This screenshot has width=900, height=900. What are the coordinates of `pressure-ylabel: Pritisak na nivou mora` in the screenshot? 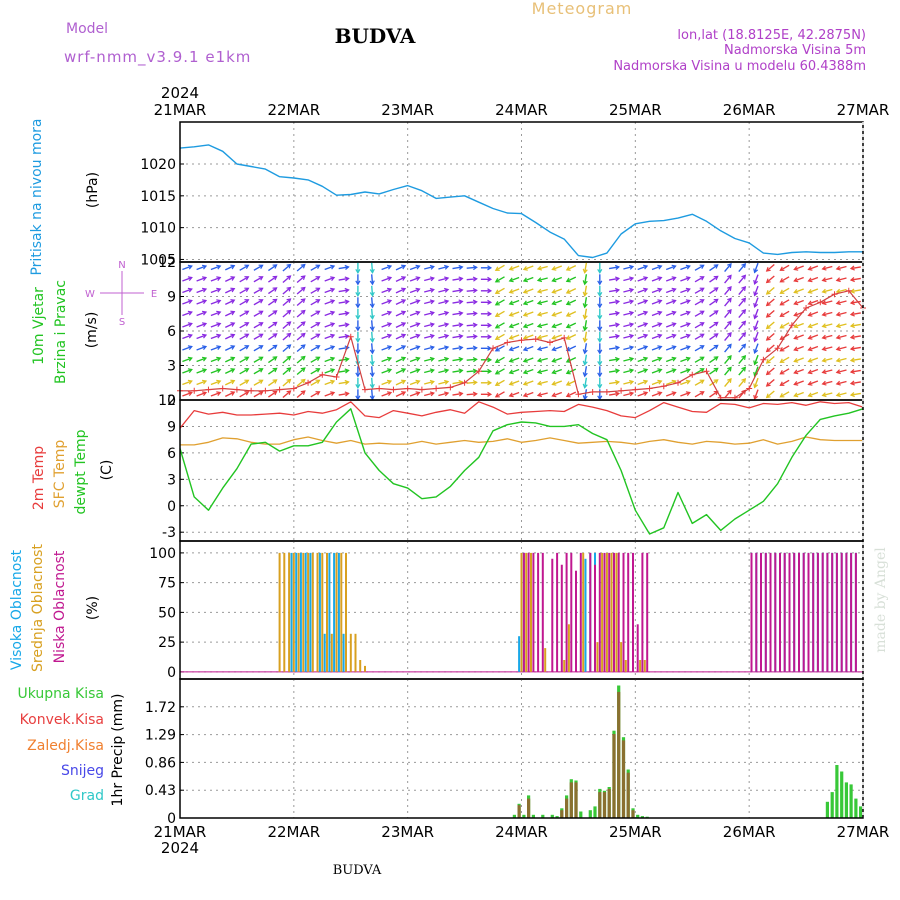 It's located at (37, 196).